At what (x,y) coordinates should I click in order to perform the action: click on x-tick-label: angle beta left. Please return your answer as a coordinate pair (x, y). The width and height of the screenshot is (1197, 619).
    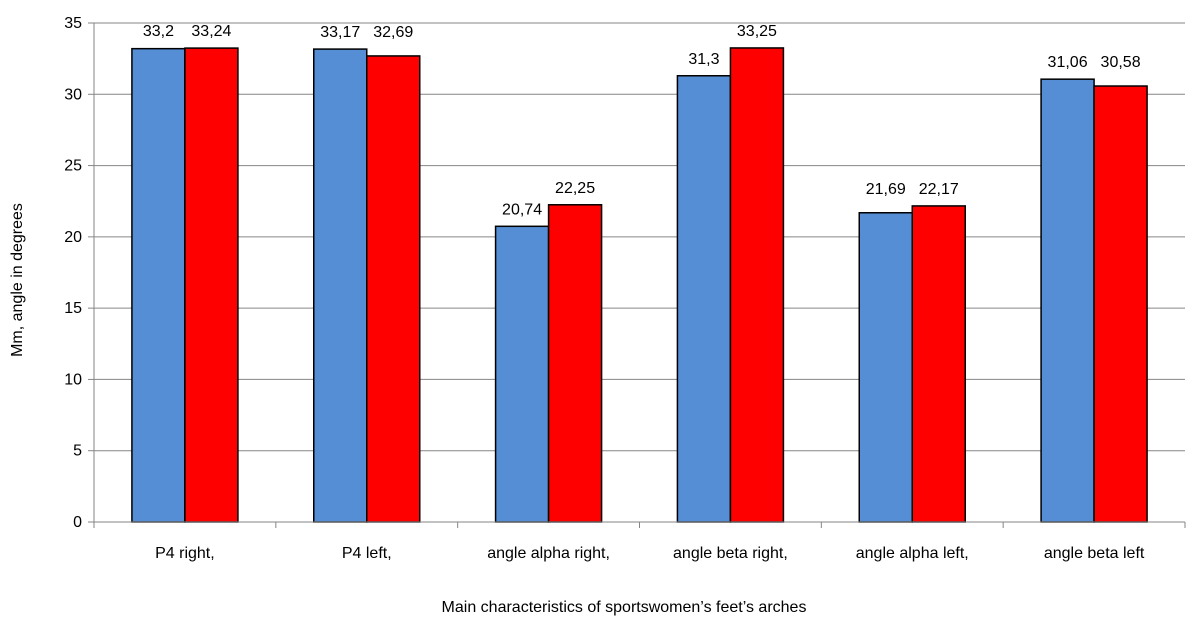
    Looking at the image, I should click on (1094, 553).